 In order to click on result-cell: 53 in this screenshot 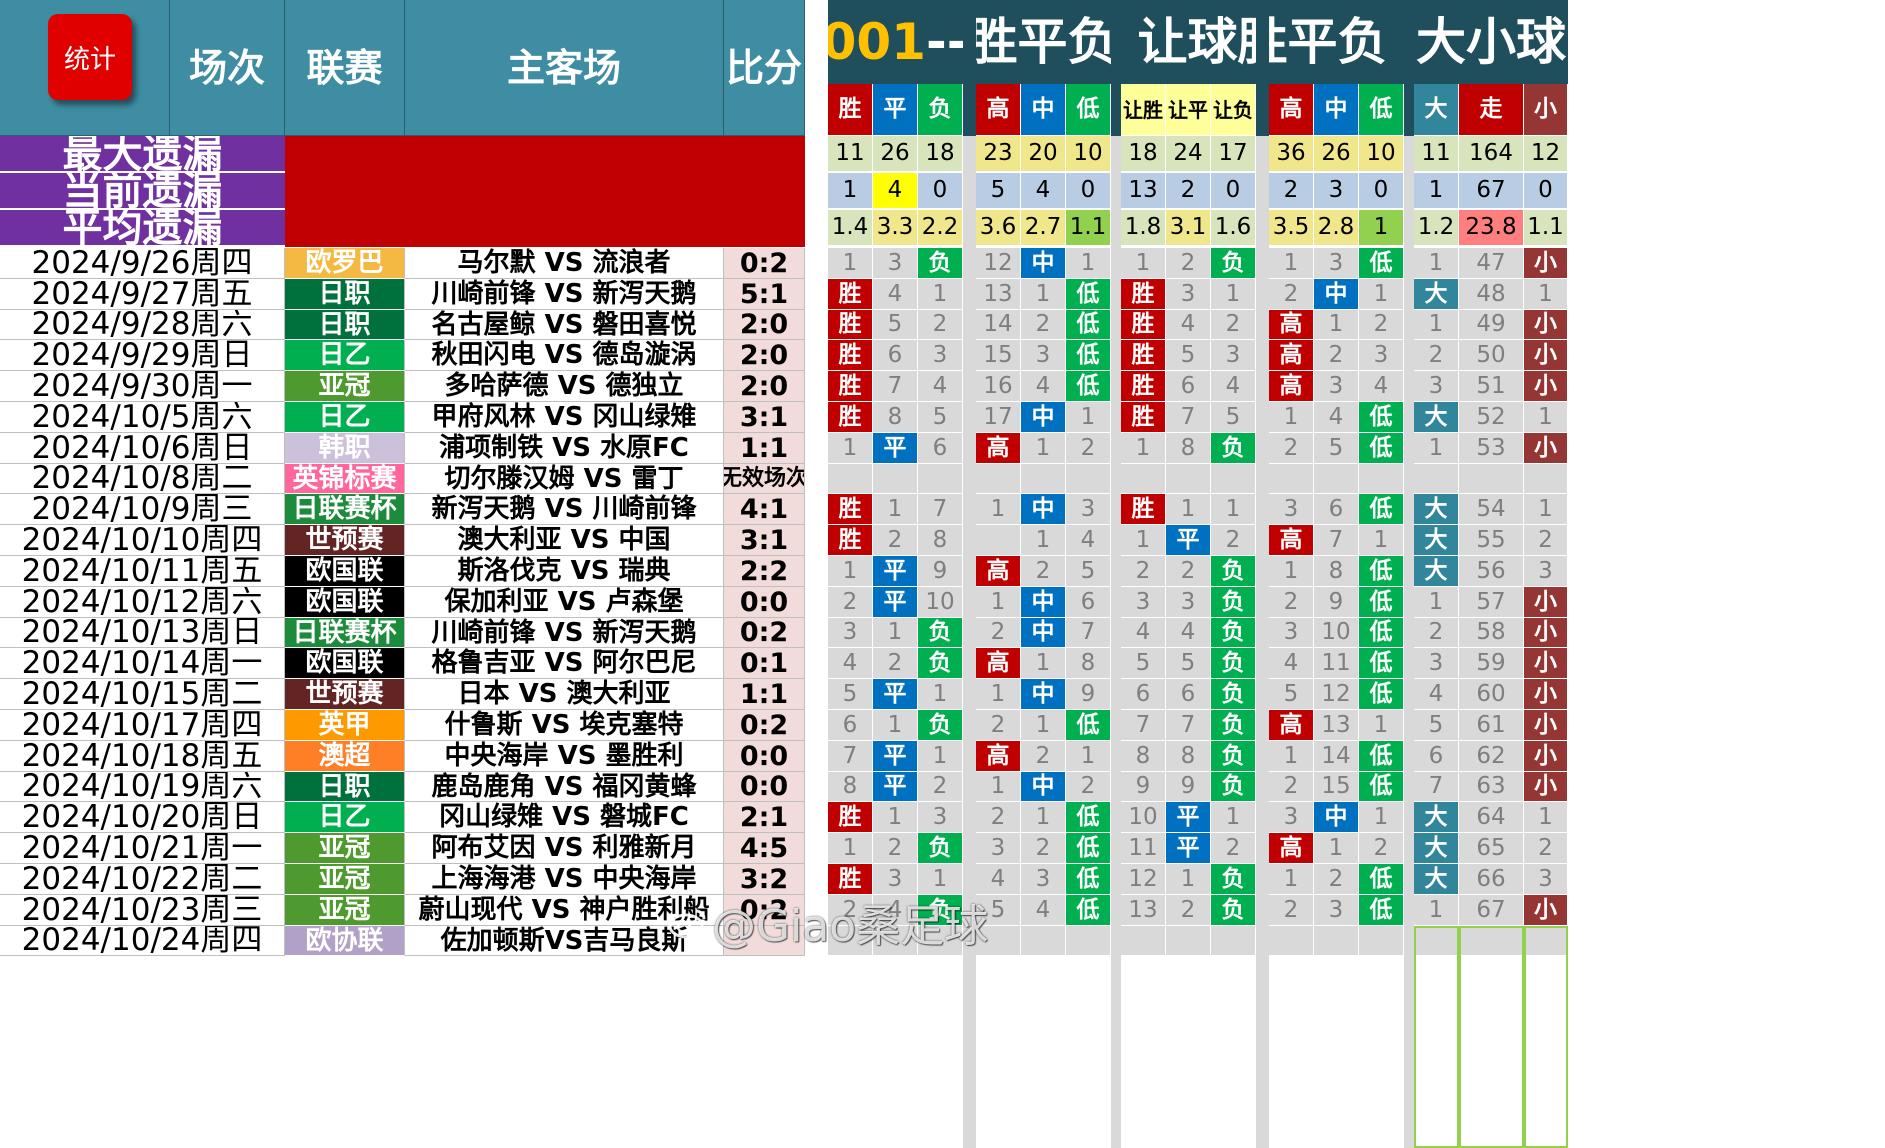, I will do `click(1491, 448)`.